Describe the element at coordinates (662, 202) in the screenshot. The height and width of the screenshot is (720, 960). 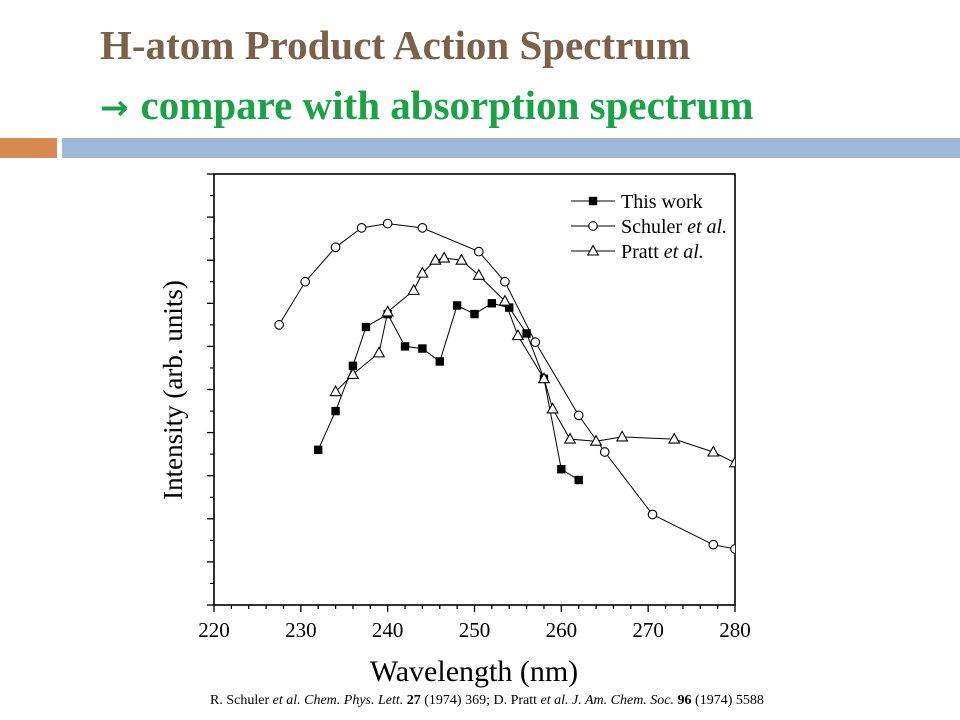
I see `legend-label: This work` at that location.